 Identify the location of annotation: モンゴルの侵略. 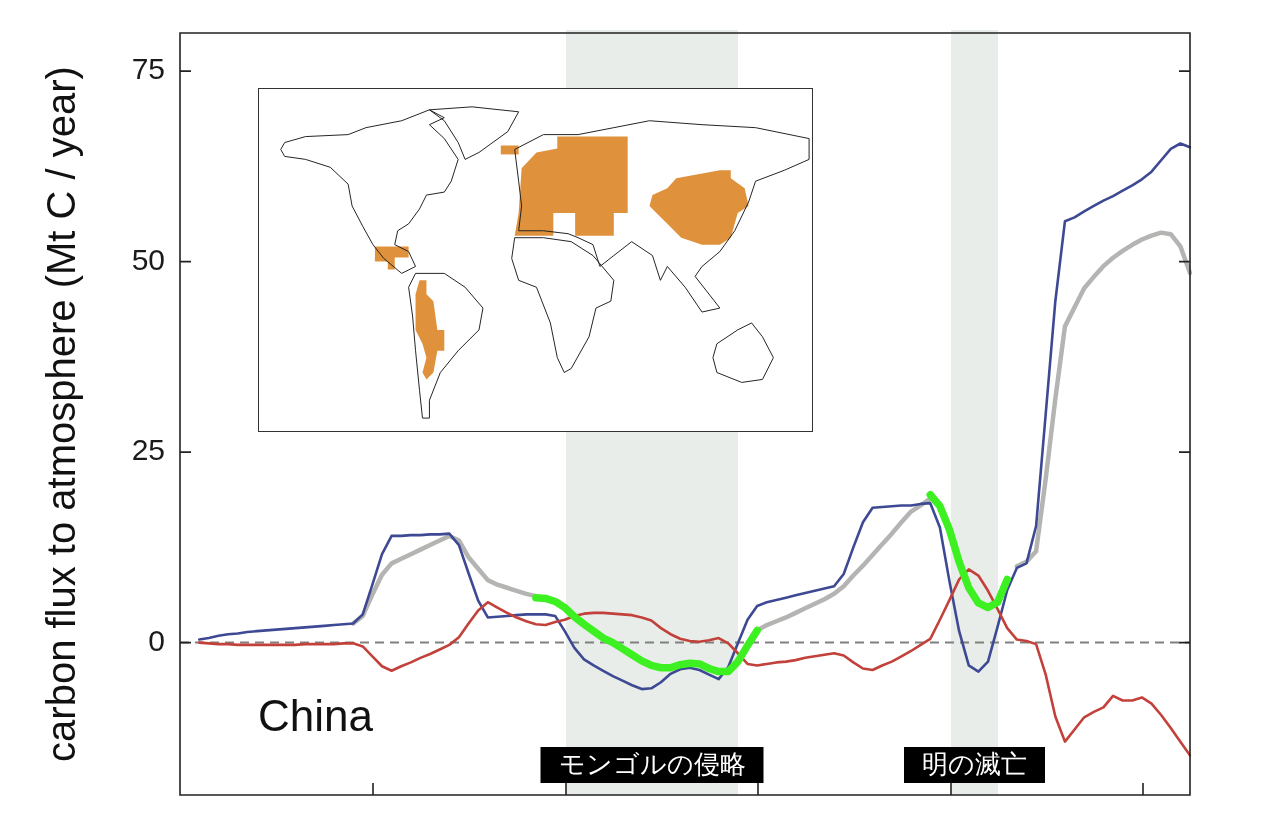
(652, 763).